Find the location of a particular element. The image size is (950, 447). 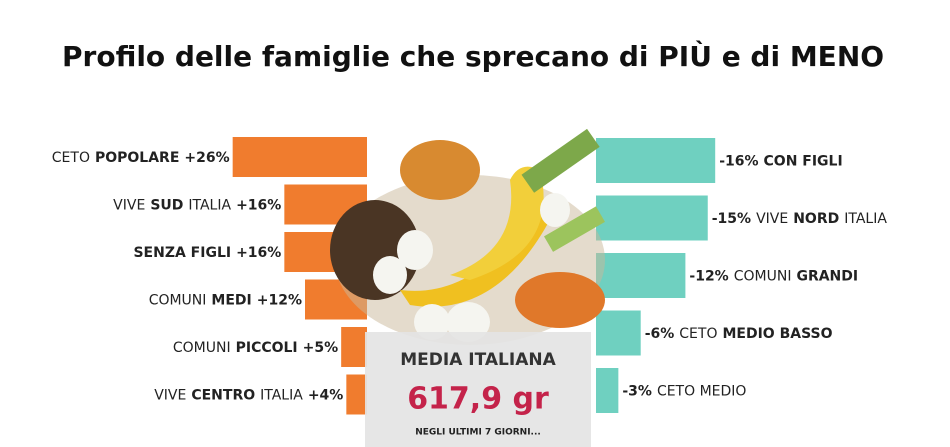

bar-label: COMUNI MEDI +12% is located at coordinates (225, 301).